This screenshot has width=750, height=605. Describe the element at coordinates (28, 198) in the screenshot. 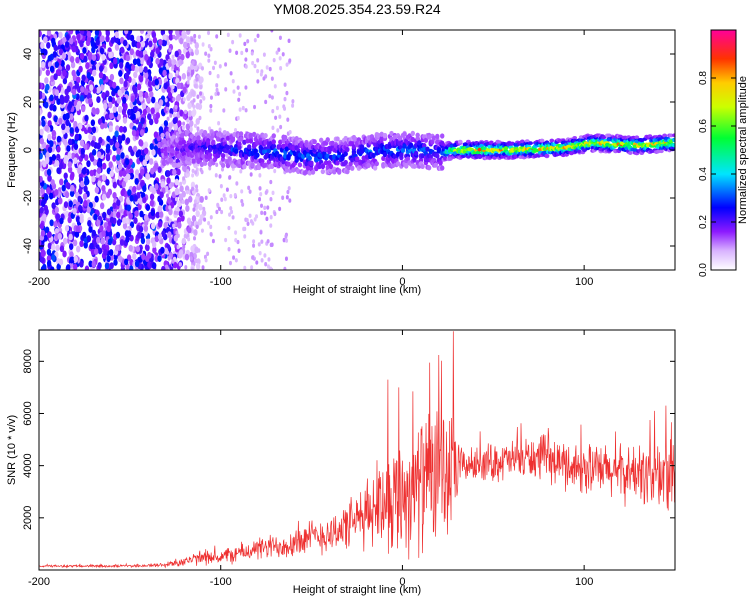

I see `spectrogram-y-tick-label: -20` at that location.